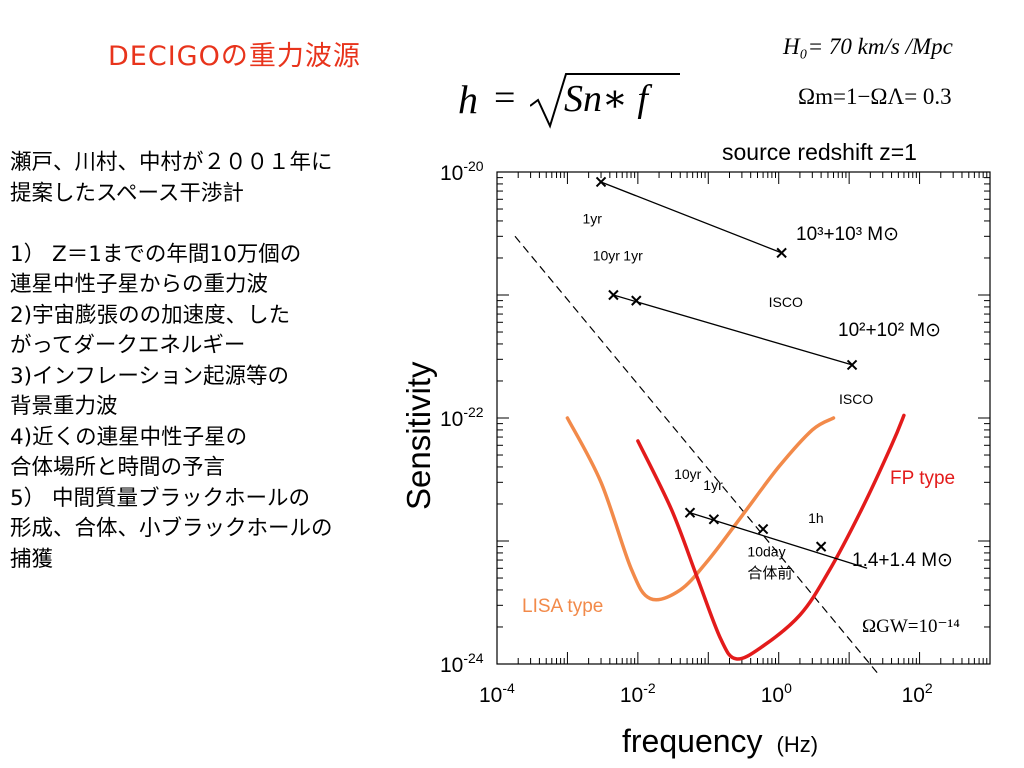 The image size is (1024, 768). I want to click on lisa-type-label: LISA type, so click(562, 606).